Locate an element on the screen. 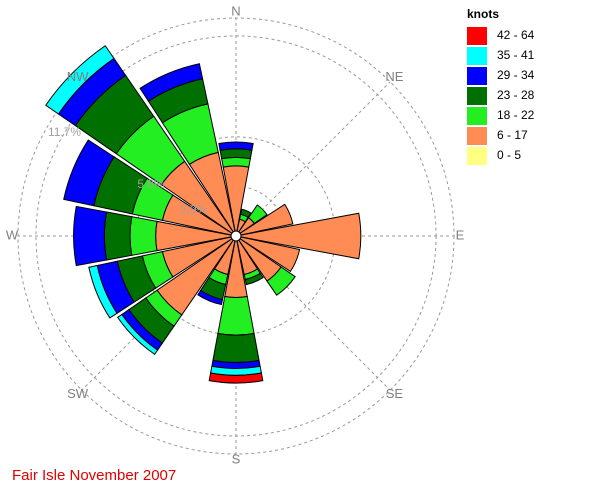 Image resolution: width=608 pixels, height=501 pixels. legend-label: 0 - 5 is located at coordinates (509, 155).